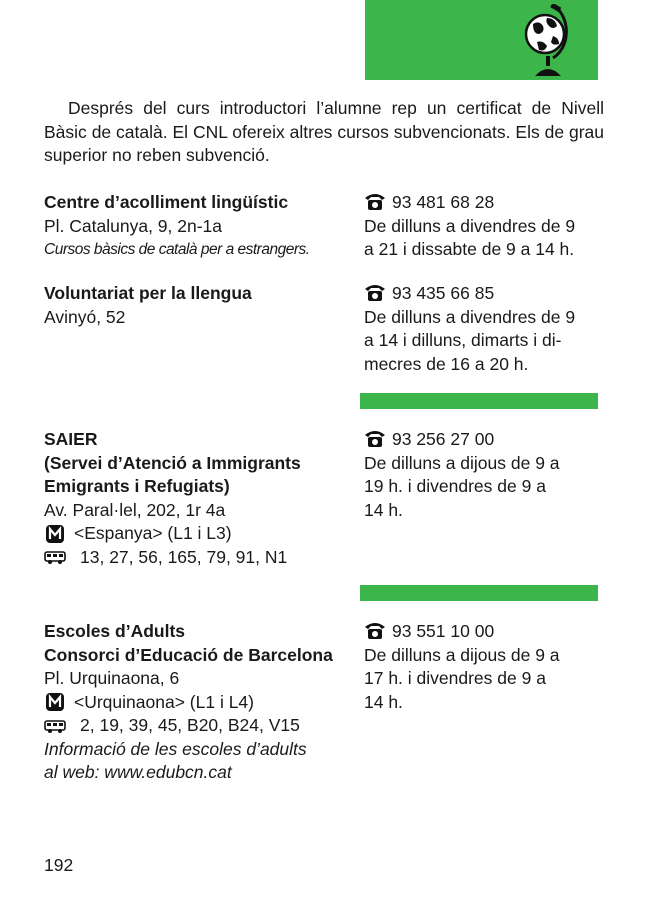  I want to click on entry-hours-line: a 21 i dissabte de 9 a 14 h., so click(469, 249).